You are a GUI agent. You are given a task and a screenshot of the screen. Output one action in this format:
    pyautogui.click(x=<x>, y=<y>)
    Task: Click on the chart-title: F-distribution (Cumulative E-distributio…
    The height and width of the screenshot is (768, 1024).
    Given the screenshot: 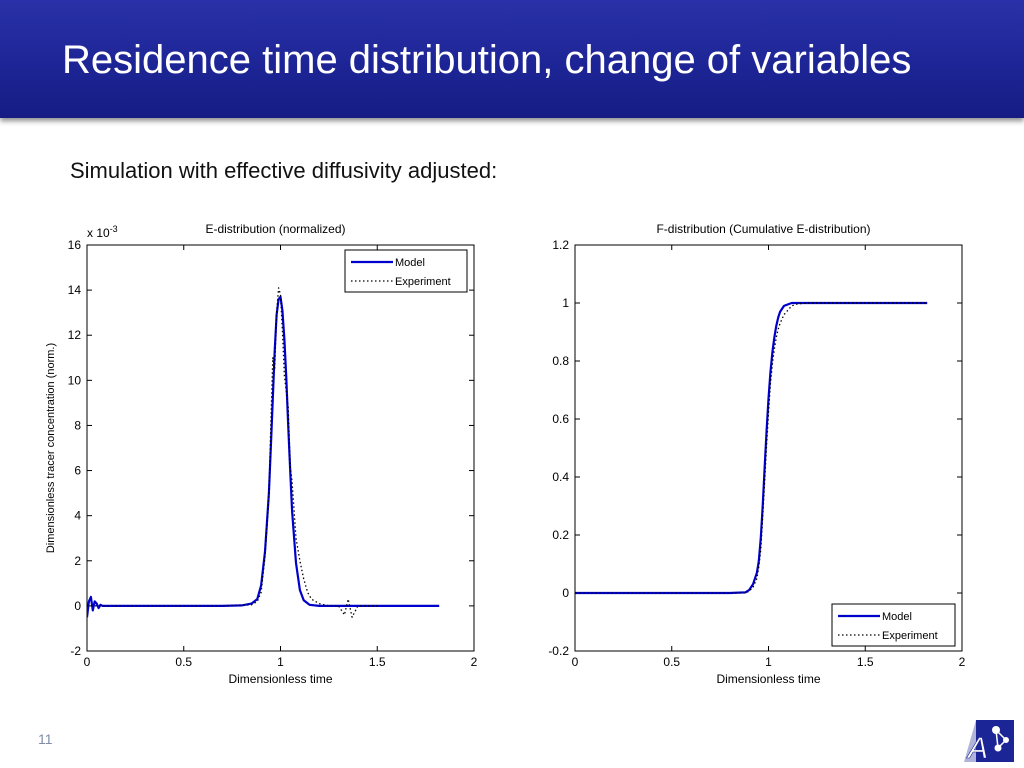 What is the action you would take?
    pyautogui.click(x=763, y=229)
    